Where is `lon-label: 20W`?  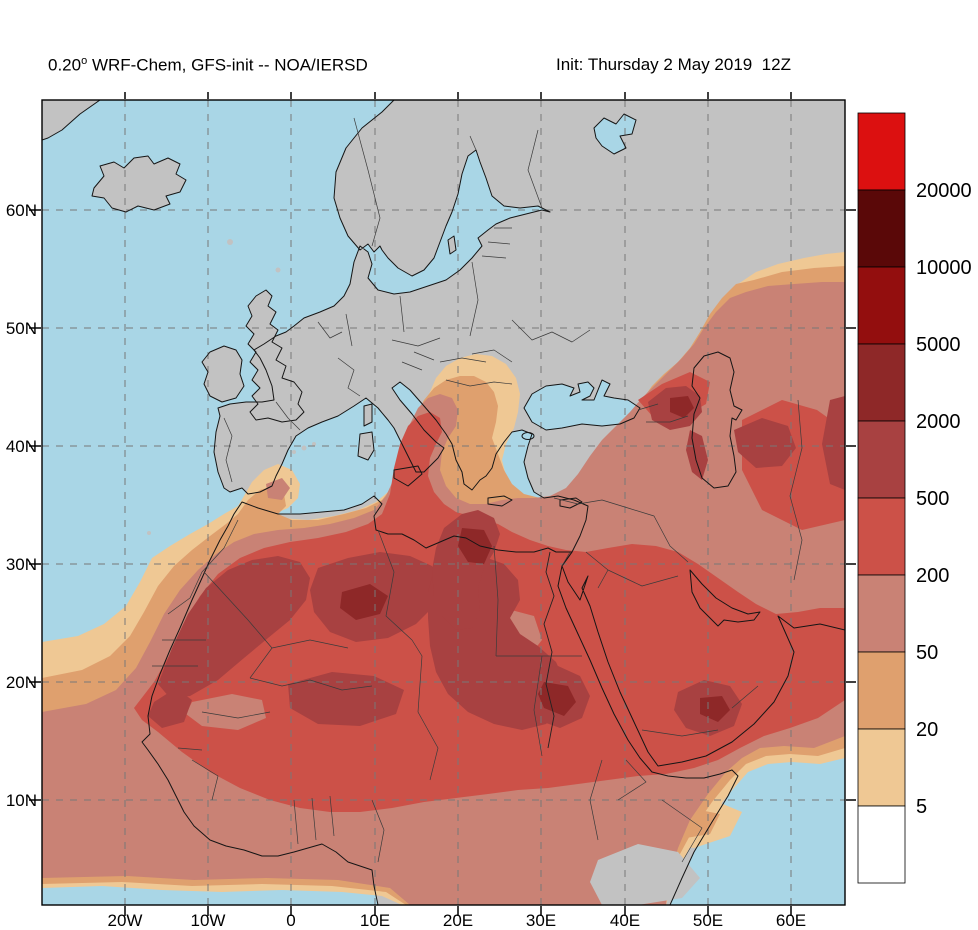
lon-label: 20W is located at coordinates (125, 920).